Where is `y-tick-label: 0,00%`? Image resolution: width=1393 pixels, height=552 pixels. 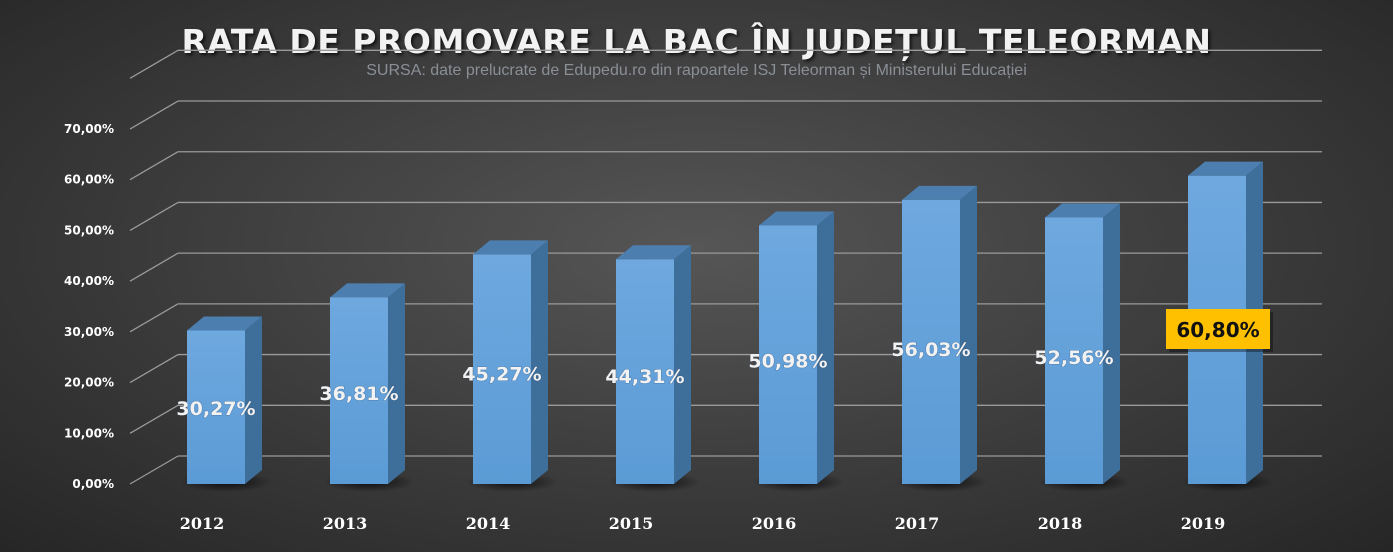 y-tick-label: 0,00% is located at coordinates (93, 484).